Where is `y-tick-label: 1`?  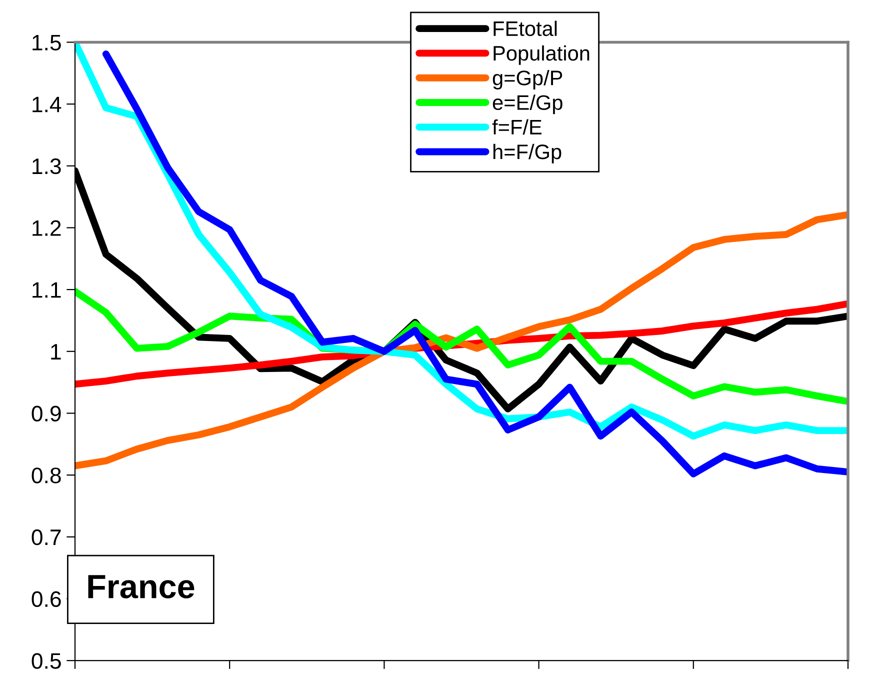 y-tick-label: 1 is located at coordinates (56, 352).